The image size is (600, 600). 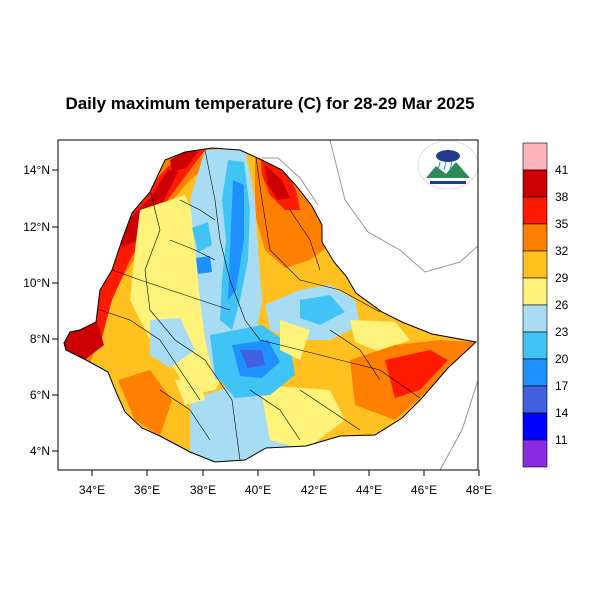 I want to click on colorbar-label: 38, so click(x=562, y=197).